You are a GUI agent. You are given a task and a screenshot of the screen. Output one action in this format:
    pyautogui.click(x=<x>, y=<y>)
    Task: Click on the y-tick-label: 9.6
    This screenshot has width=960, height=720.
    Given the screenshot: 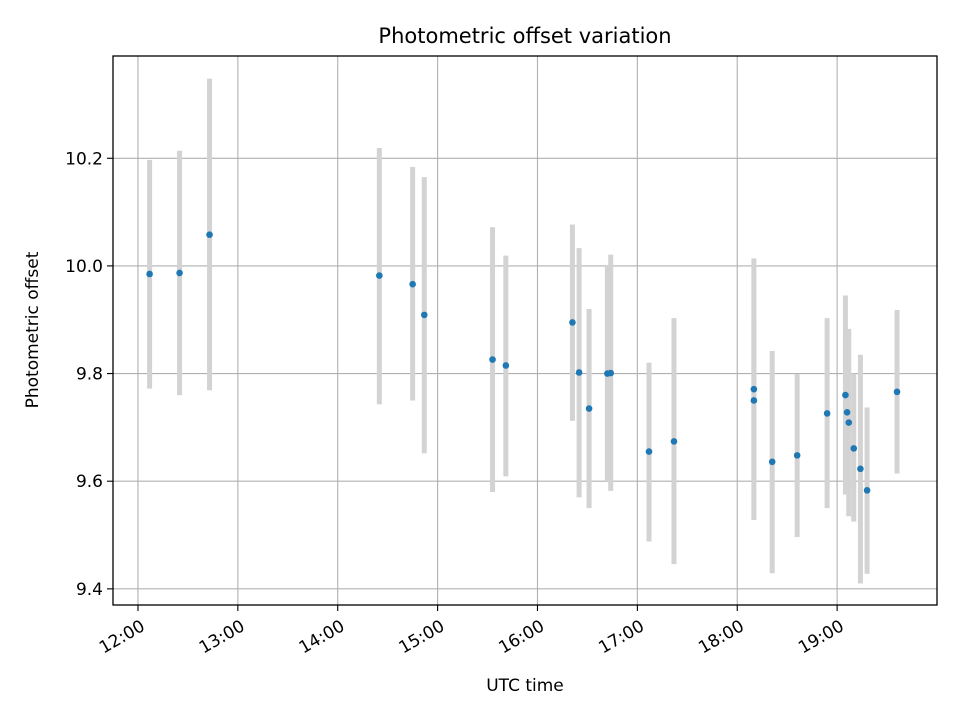 What is the action you would take?
    pyautogui.click(x=89, y=482)
    